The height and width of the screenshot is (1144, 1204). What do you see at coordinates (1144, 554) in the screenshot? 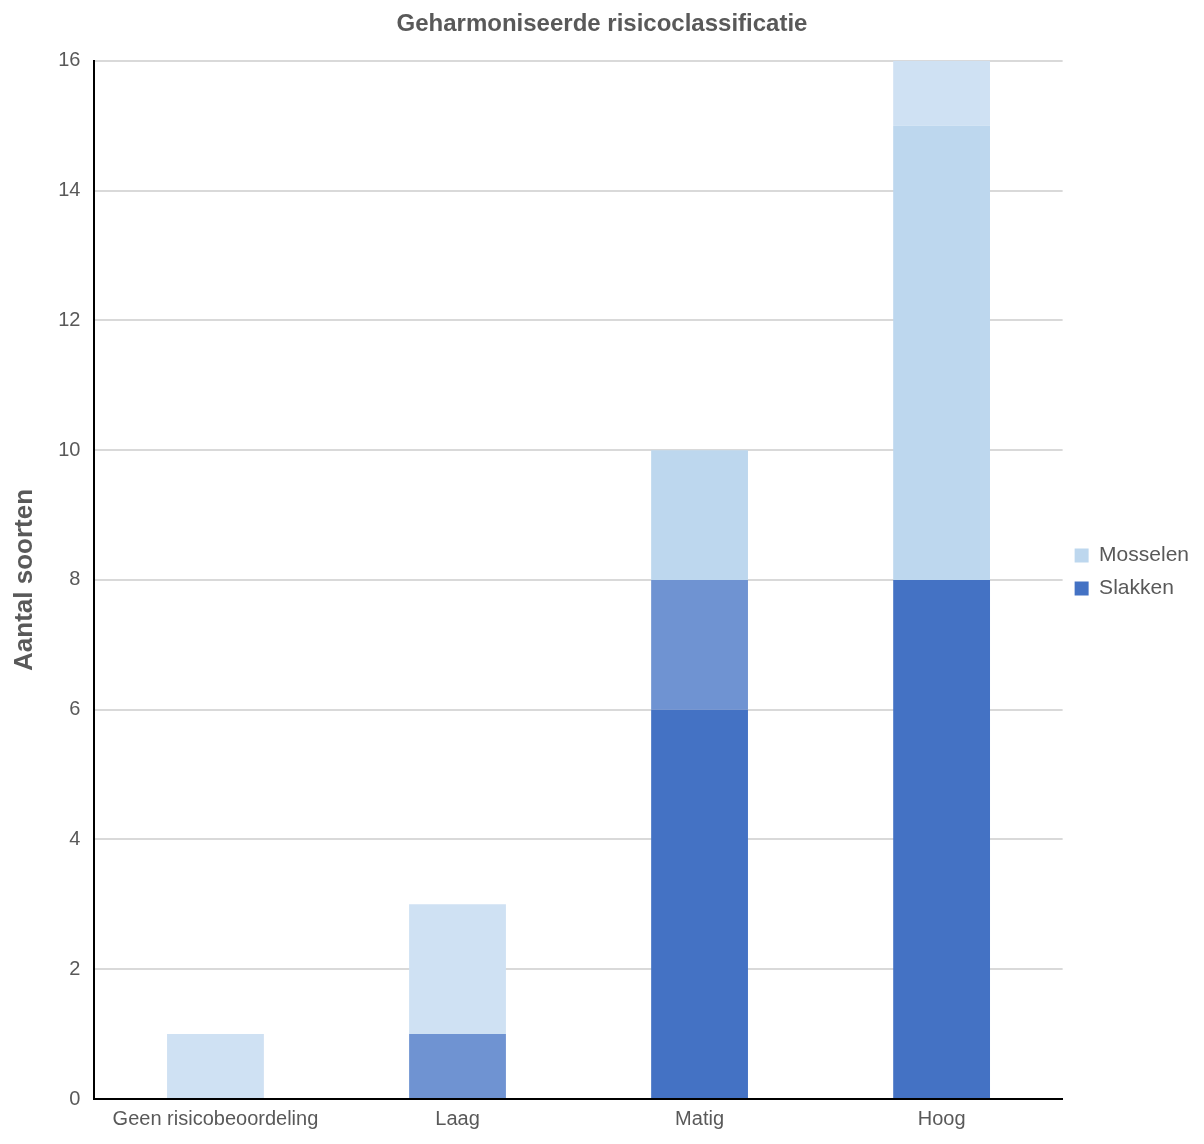
I see `legend-label: Mosselen` at bounding box center [1144, 554].